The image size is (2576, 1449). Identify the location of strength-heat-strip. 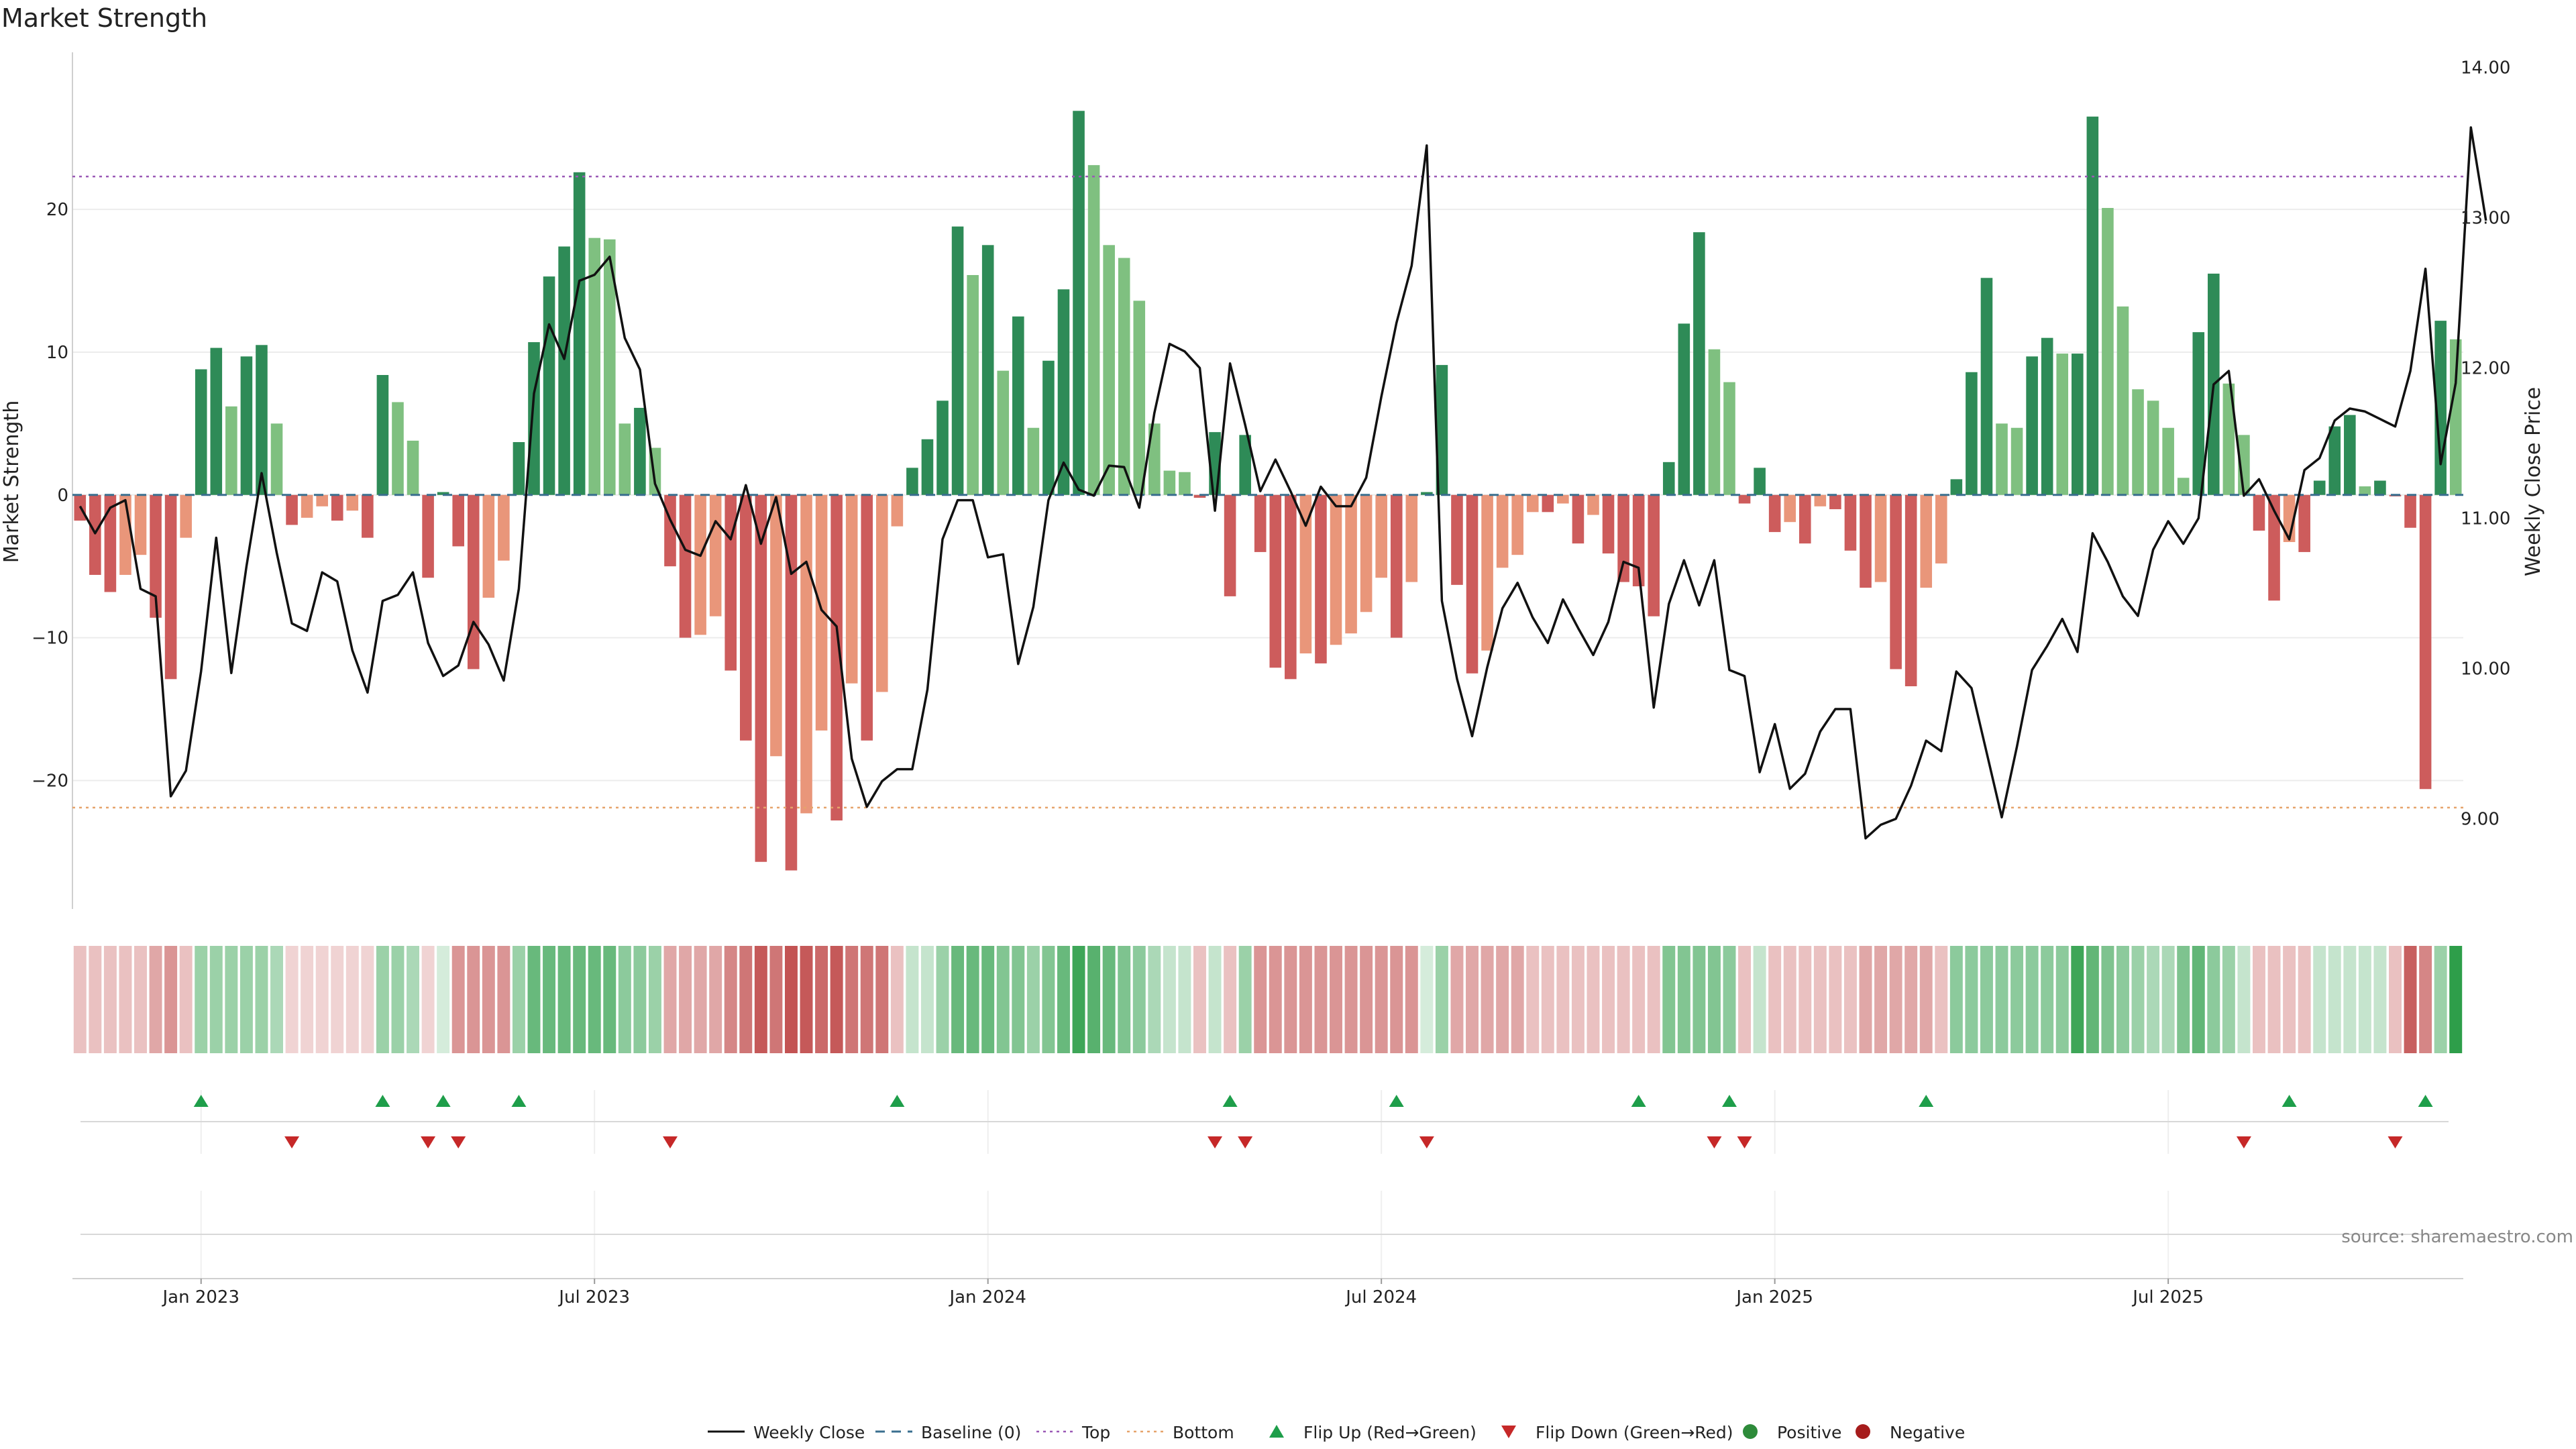
(1268, 999).